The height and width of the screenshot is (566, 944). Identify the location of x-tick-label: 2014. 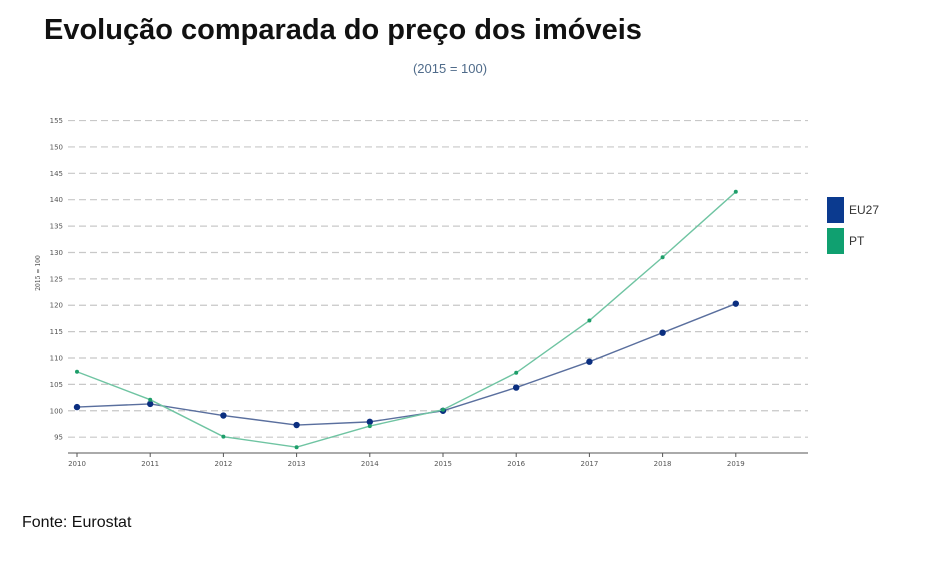
(370, 464).